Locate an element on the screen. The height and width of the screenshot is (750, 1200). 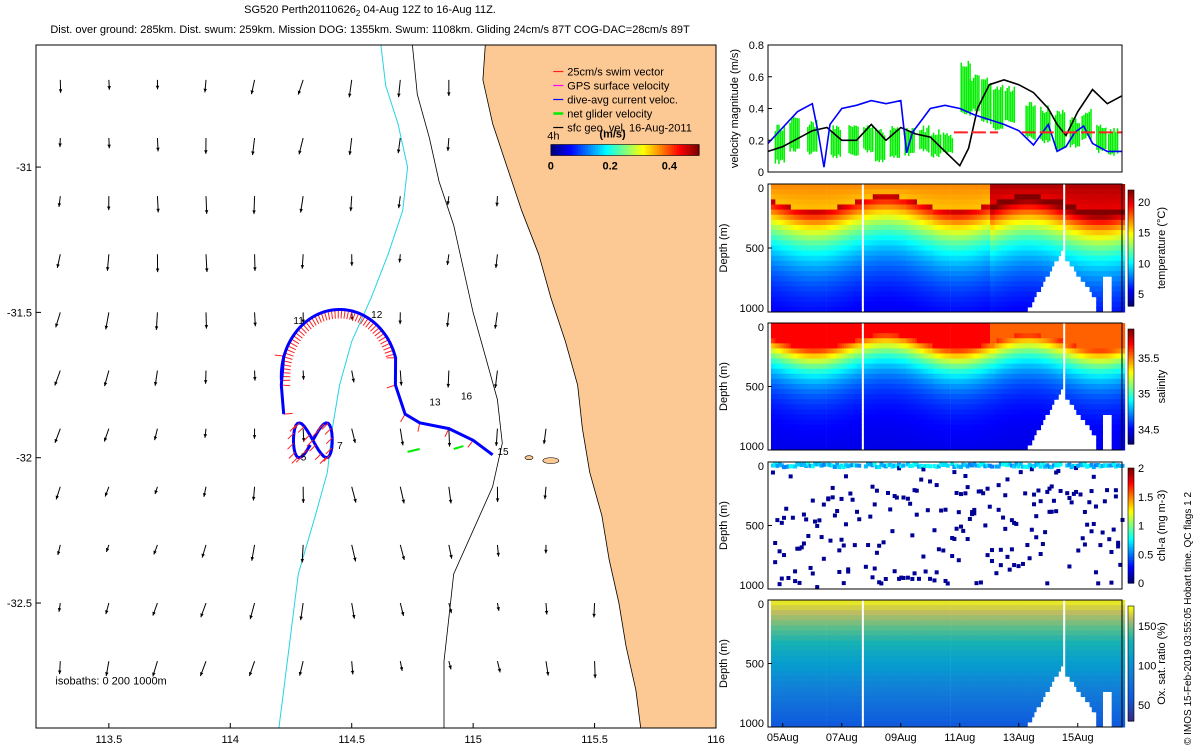
day-label: 7 is located at coordinates (340, 446).